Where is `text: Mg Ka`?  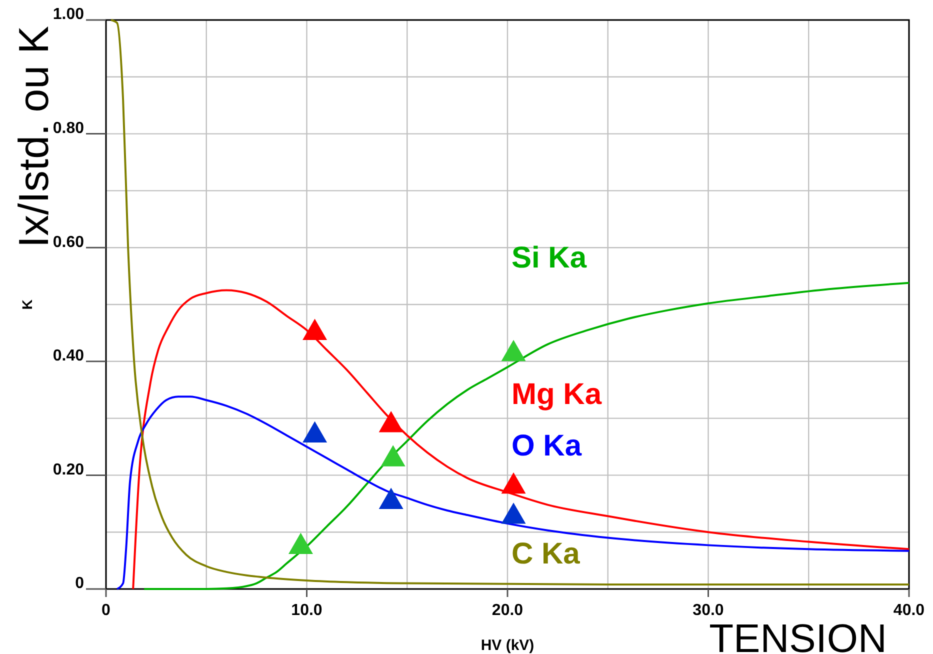 text: Mg Ka is located at coordinates (557, 395).